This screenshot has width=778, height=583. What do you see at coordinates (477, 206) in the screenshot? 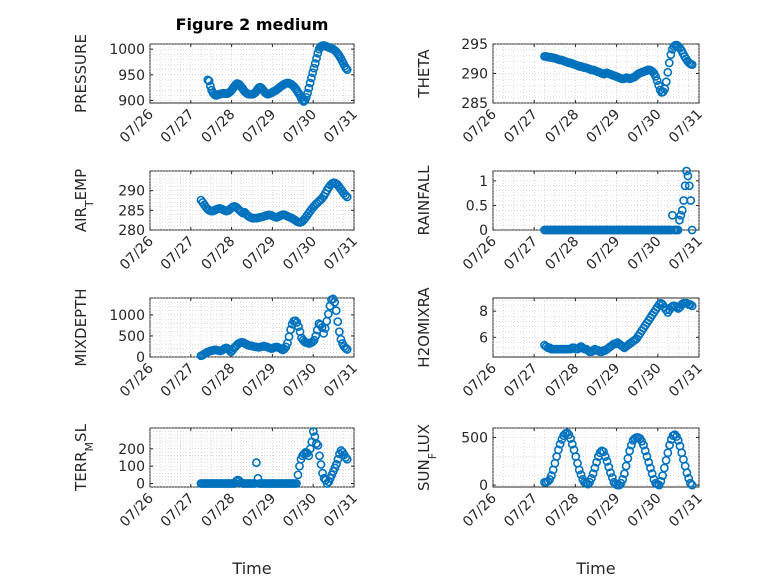
I see `y-tick-label: 0.5` at bounding box center [477, 206].